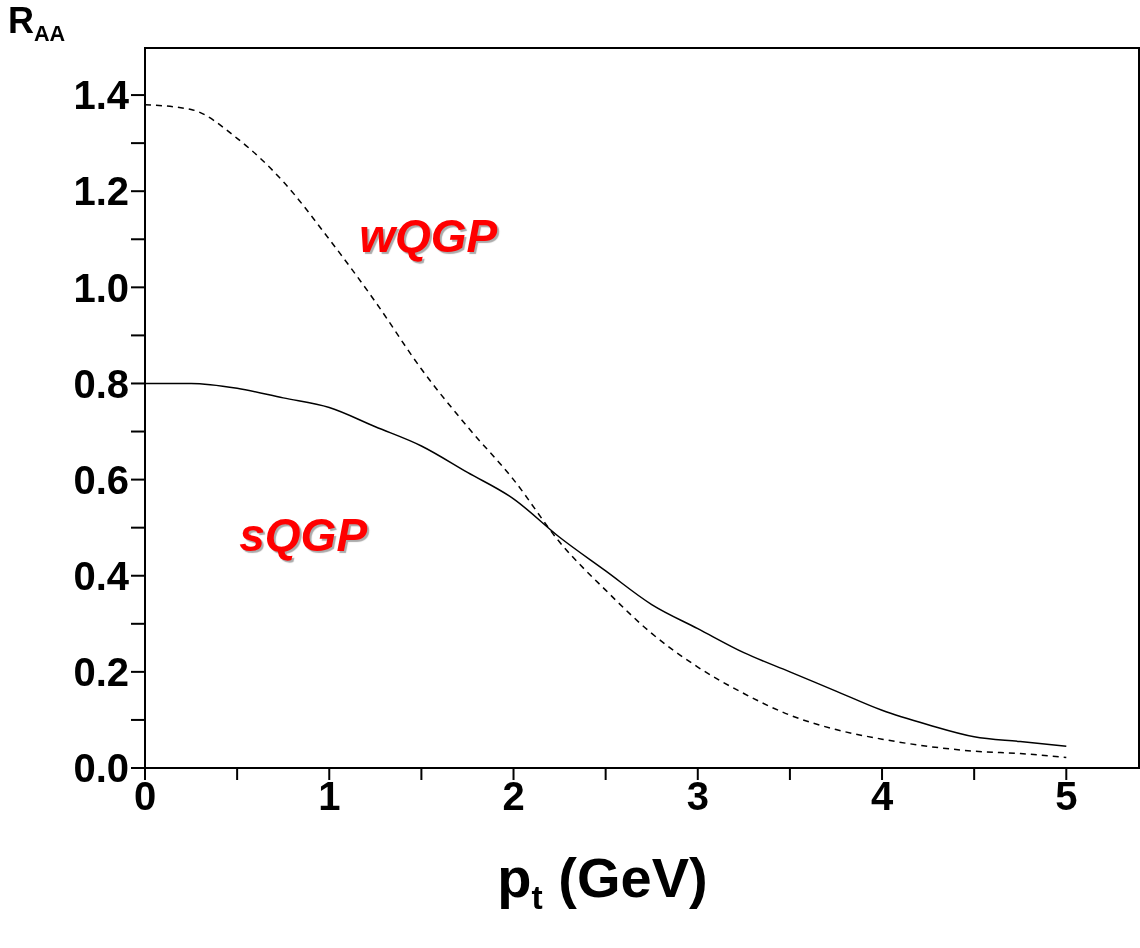 The height and width of the screenshot is (948, 1140). I want to click on y-tick-label: 1.0, so click(101, 287).